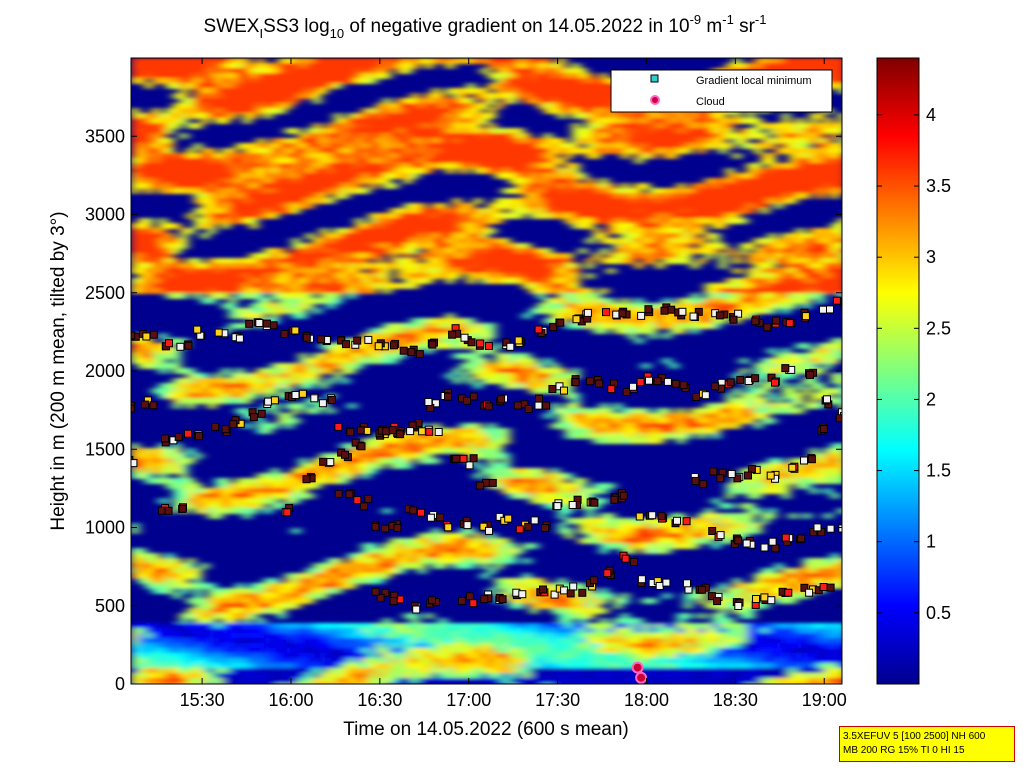 Image resolution: width=1023 pixels, height=767 pixels. I want to click on x-tick-label: 18:30, so click(735, 700).